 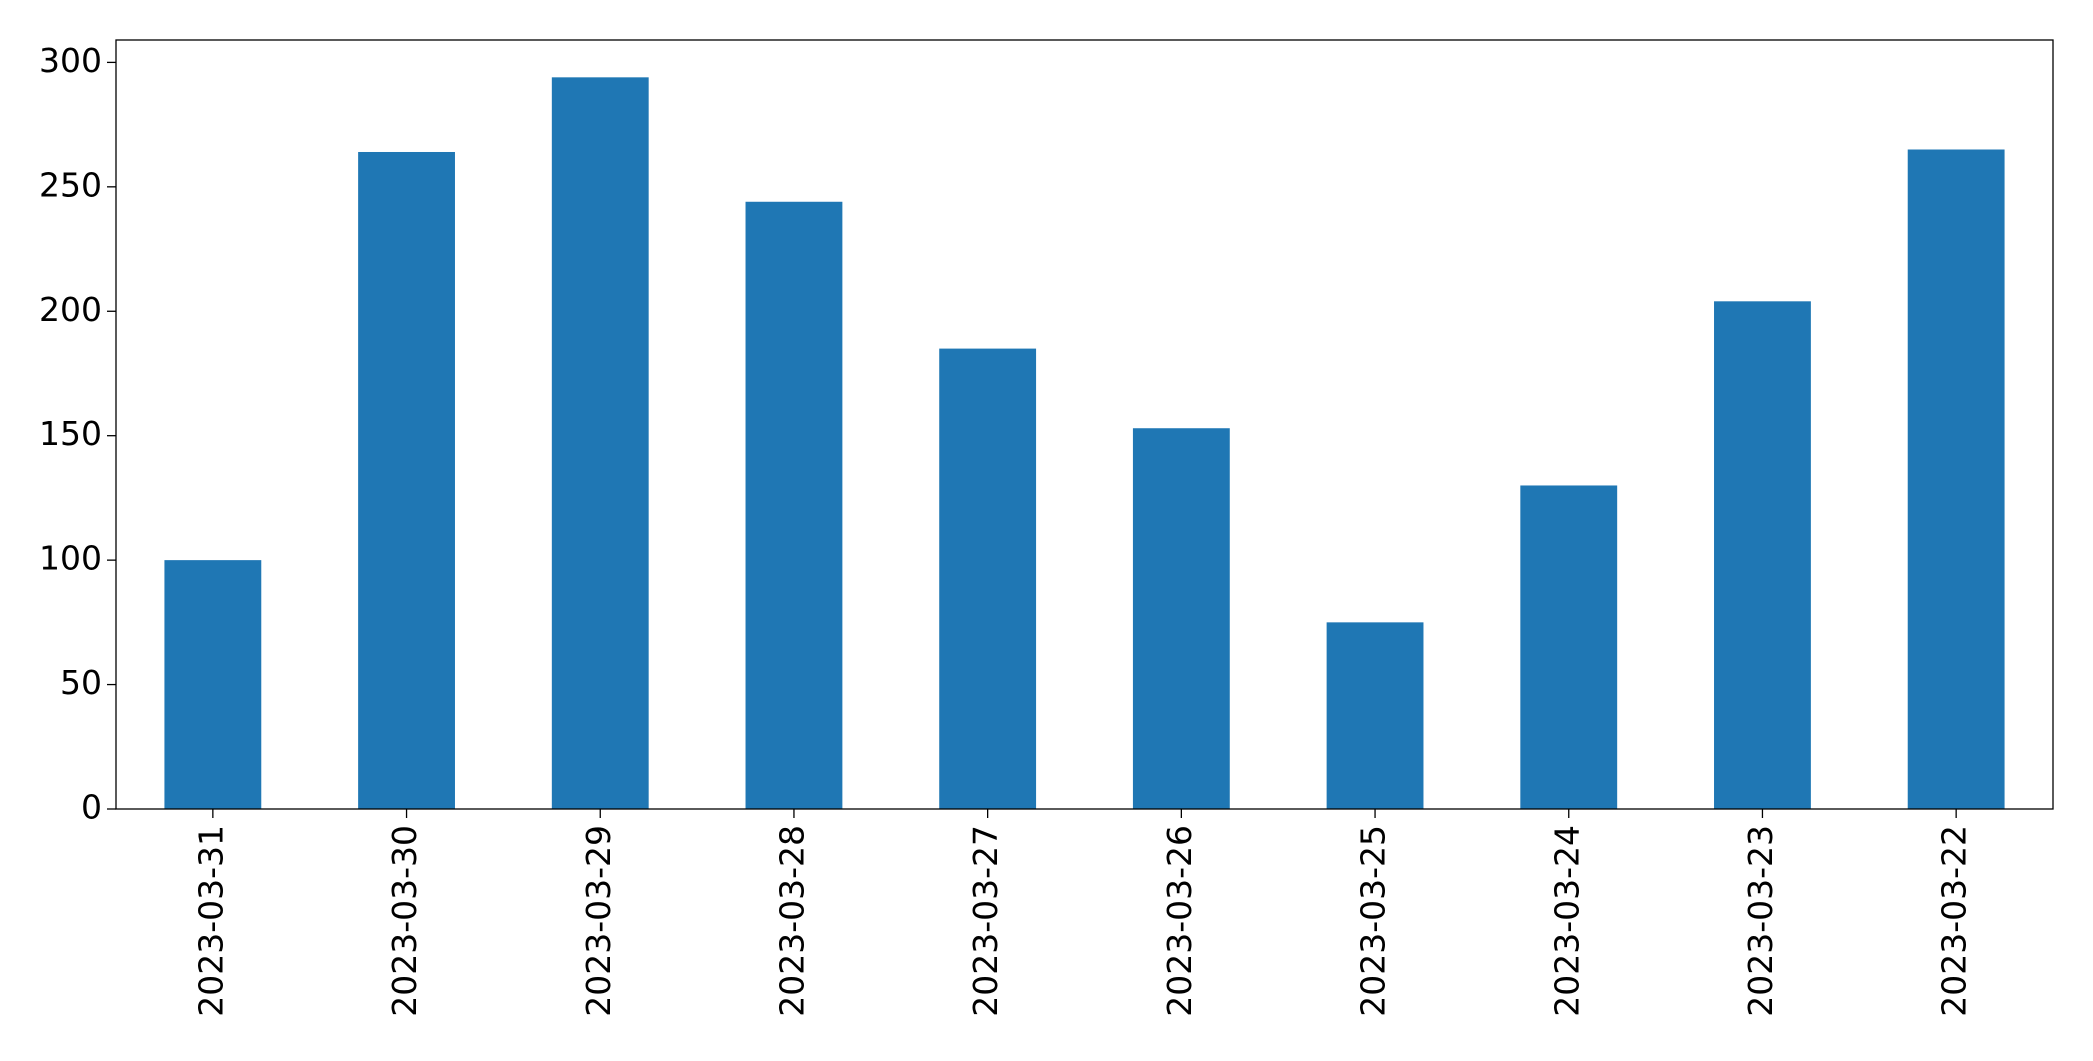 I want to click on x-tick-label: 2023-03-26, so click(x=1179, y=921).